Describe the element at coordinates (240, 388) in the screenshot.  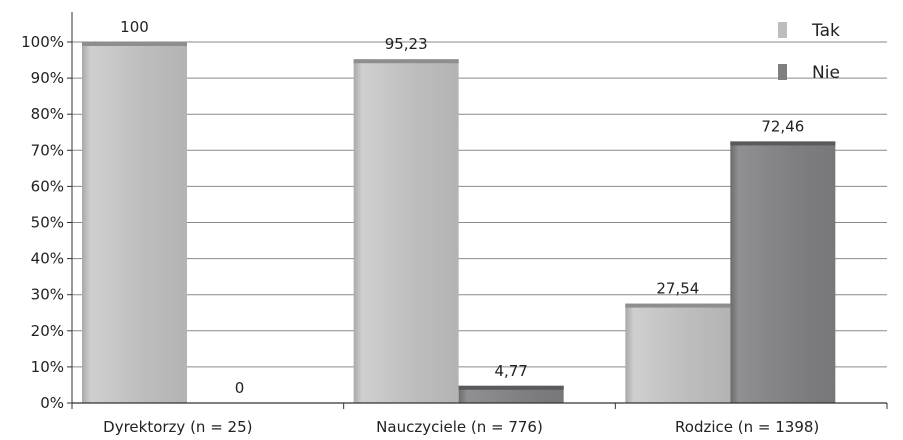
I see `data-label: 0` at that location.